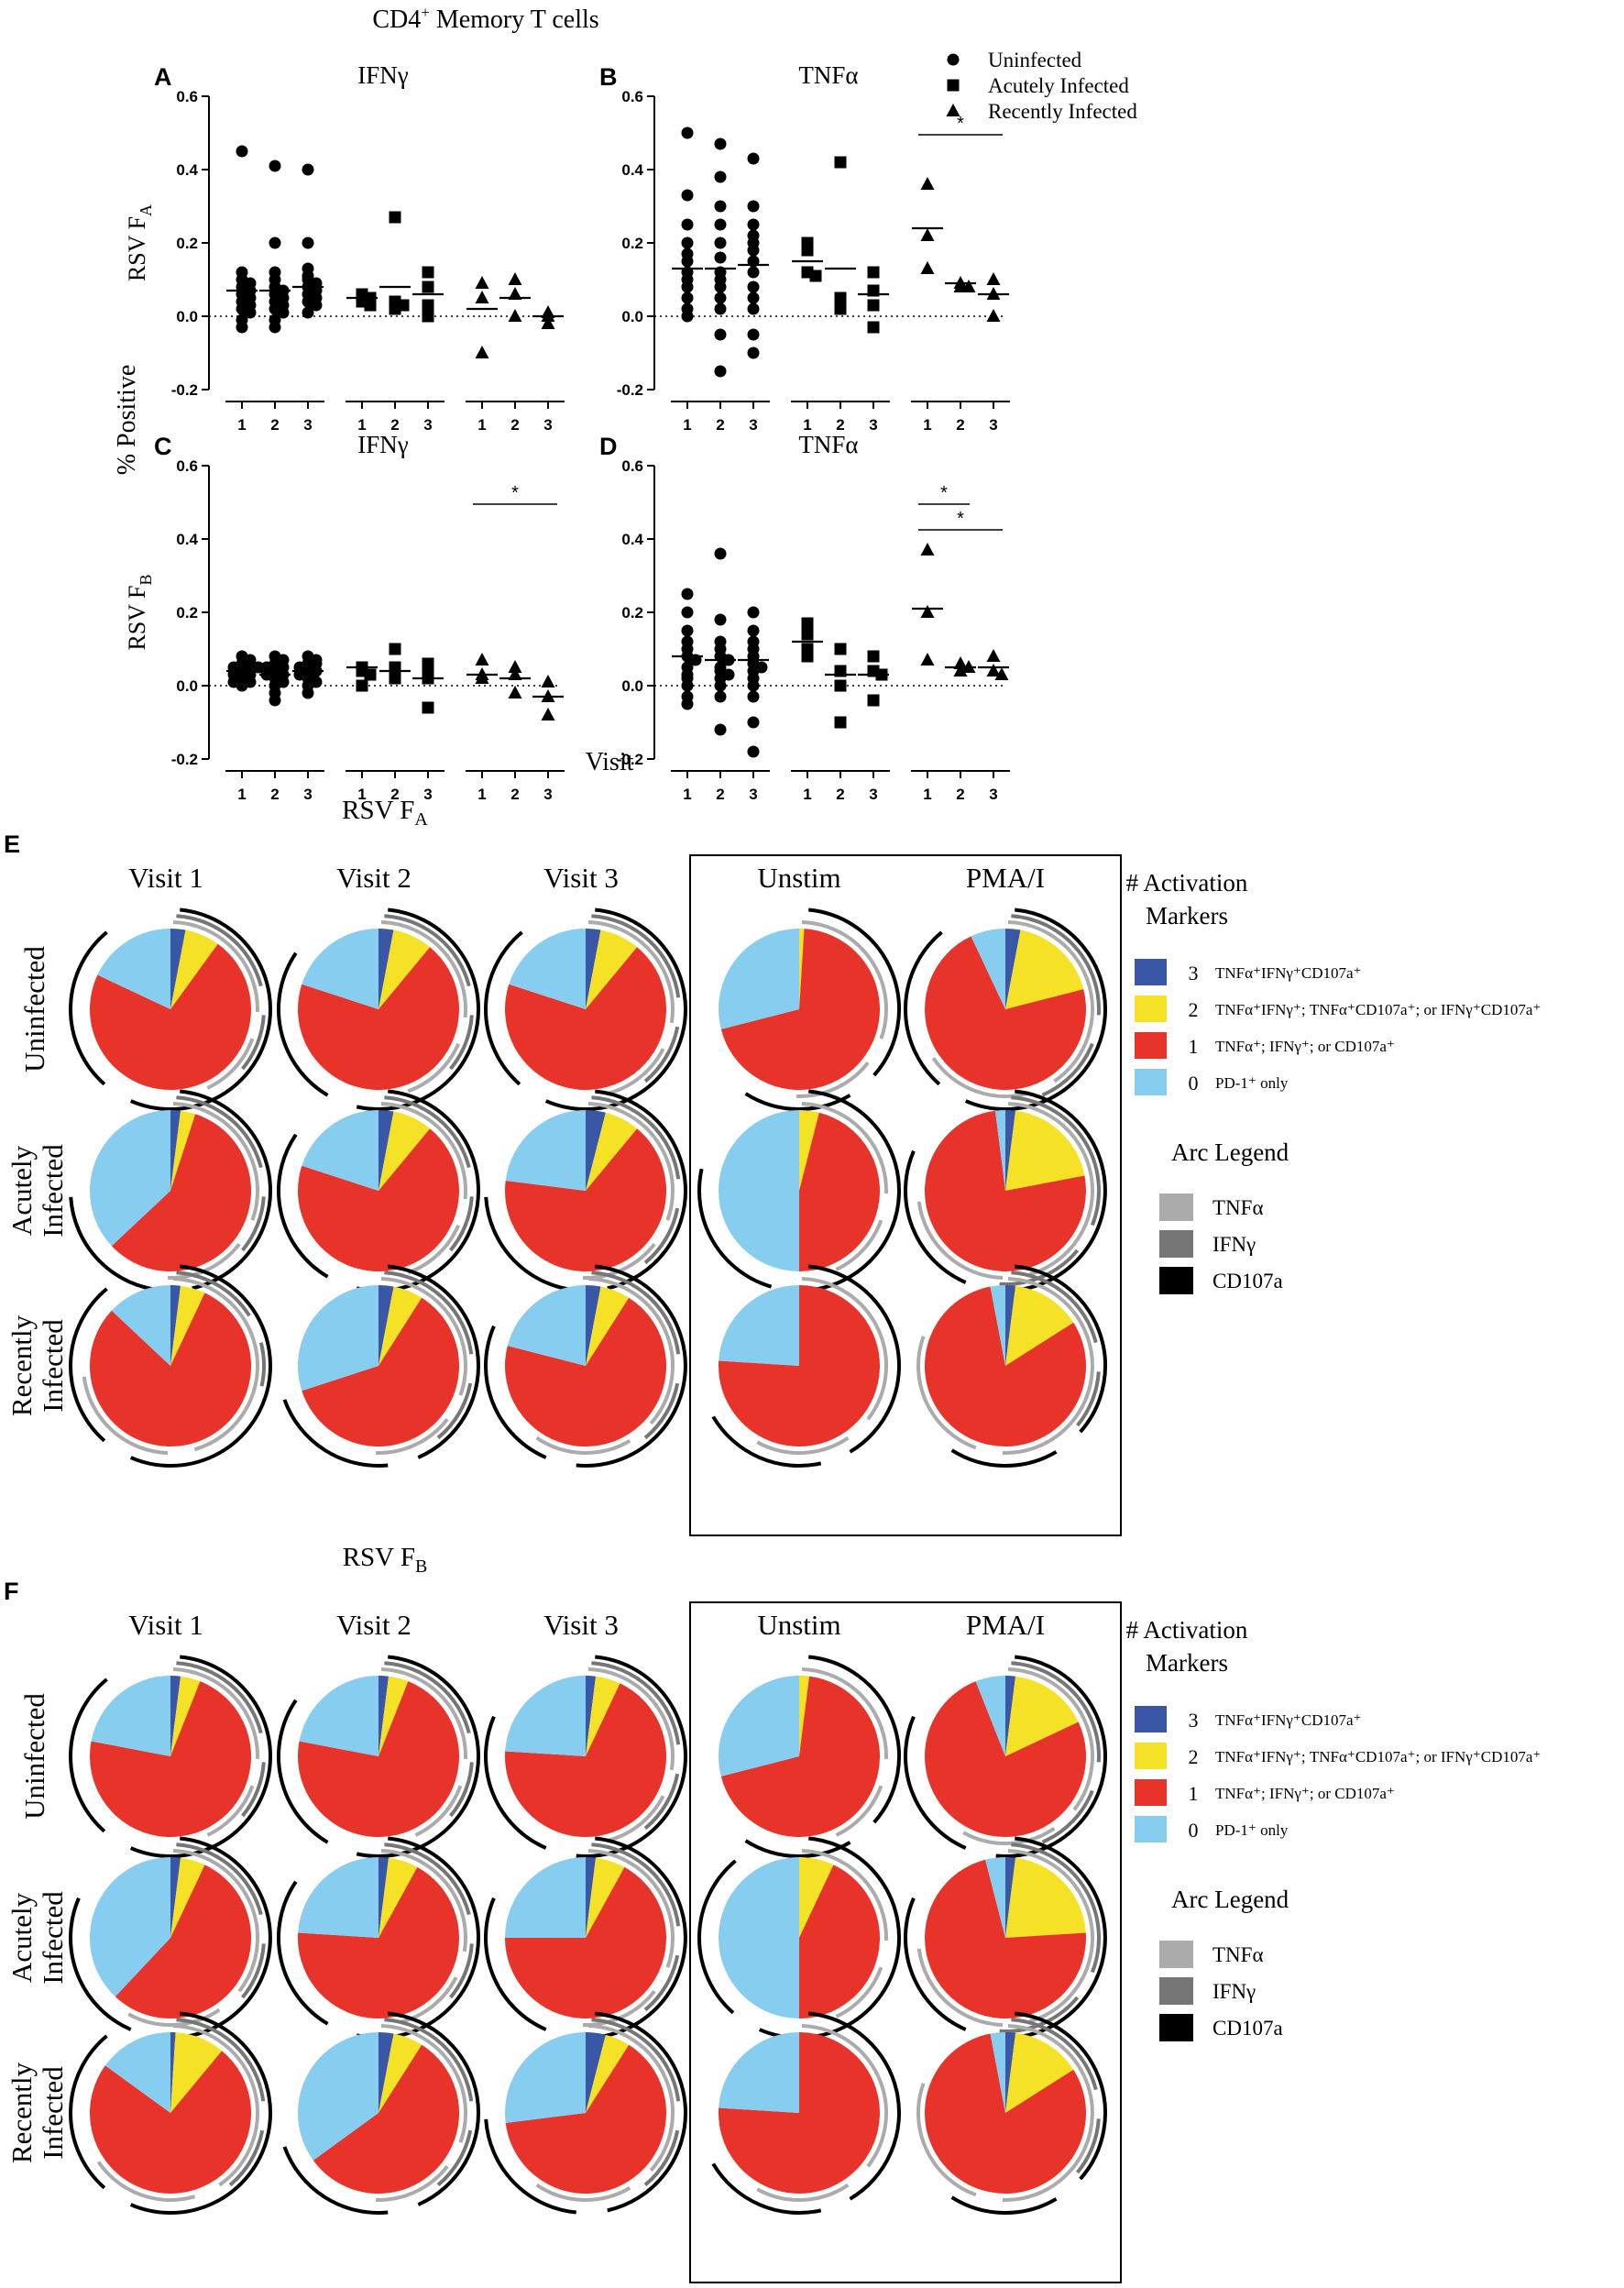 Image resolution: width=1624 pixels, height=2288 pixels. Describe the element at coordinates (34, 1756) in the screenshot. I see `row-label-line: Uninfected` at that location.